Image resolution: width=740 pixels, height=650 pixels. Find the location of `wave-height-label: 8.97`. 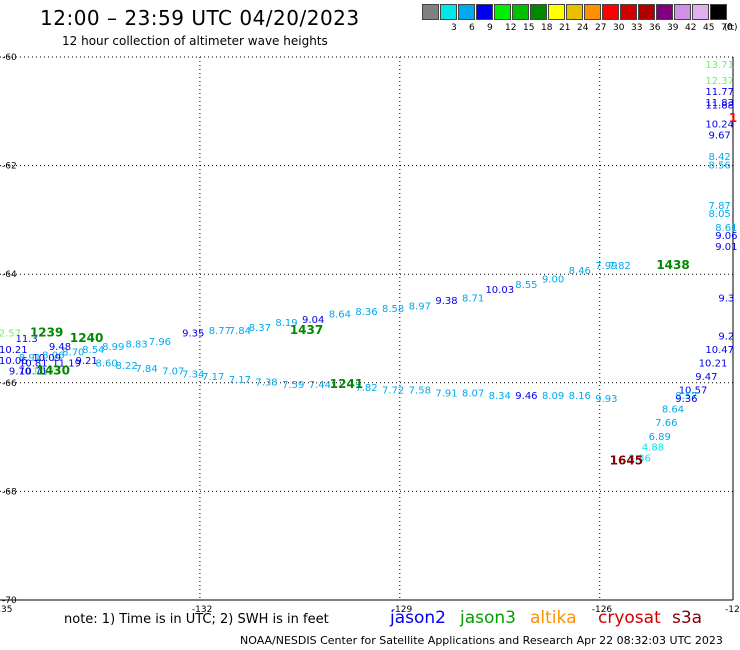

wave-height-label: 8.97 is located at coordinates (420, 306).